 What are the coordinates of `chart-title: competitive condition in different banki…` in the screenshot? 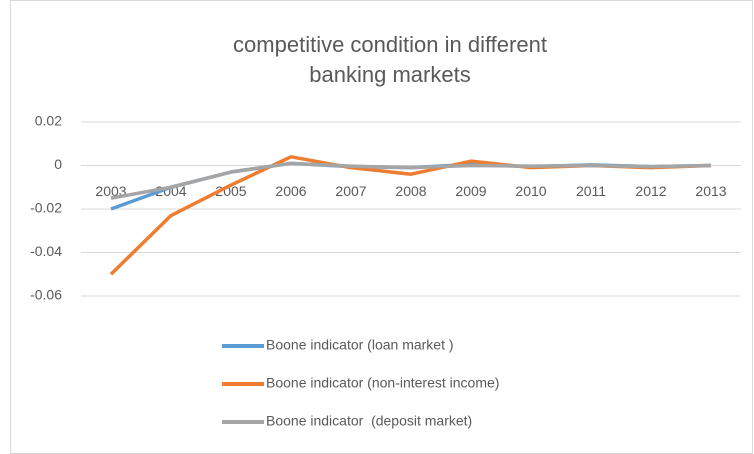 It's located at (390, 59).